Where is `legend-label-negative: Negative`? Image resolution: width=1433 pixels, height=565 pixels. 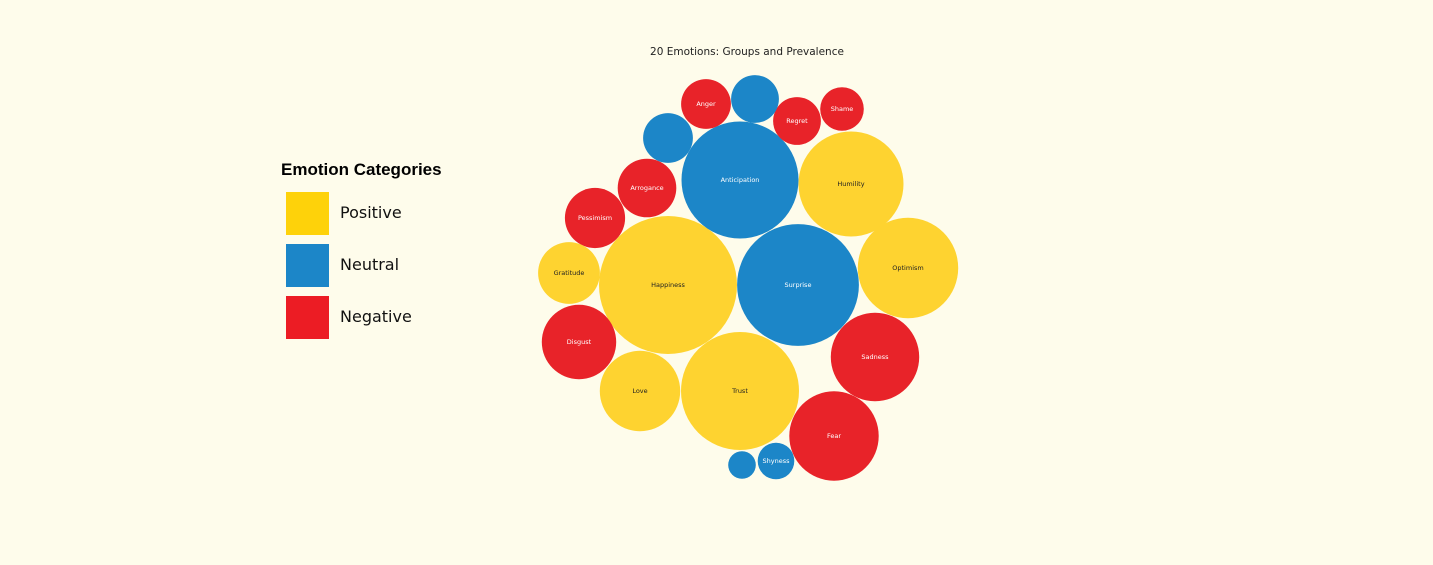
legend-label-negative: Negative is located at coordinates (376, 316).